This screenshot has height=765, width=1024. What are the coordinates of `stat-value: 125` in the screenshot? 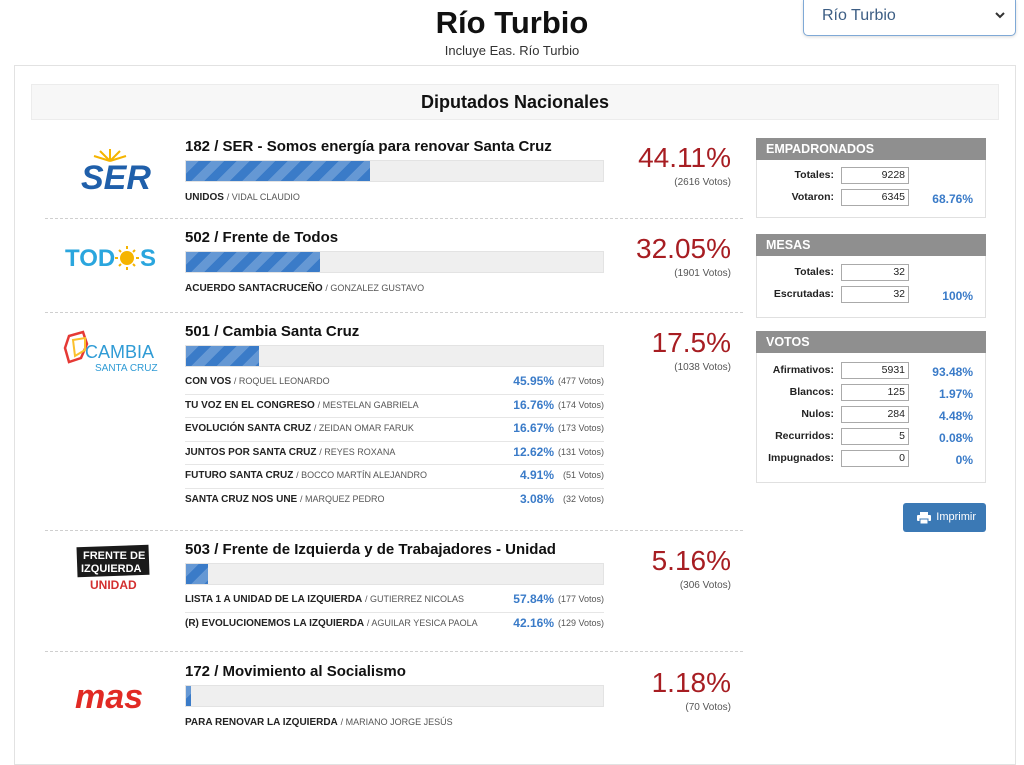 It's located at (875, 392).